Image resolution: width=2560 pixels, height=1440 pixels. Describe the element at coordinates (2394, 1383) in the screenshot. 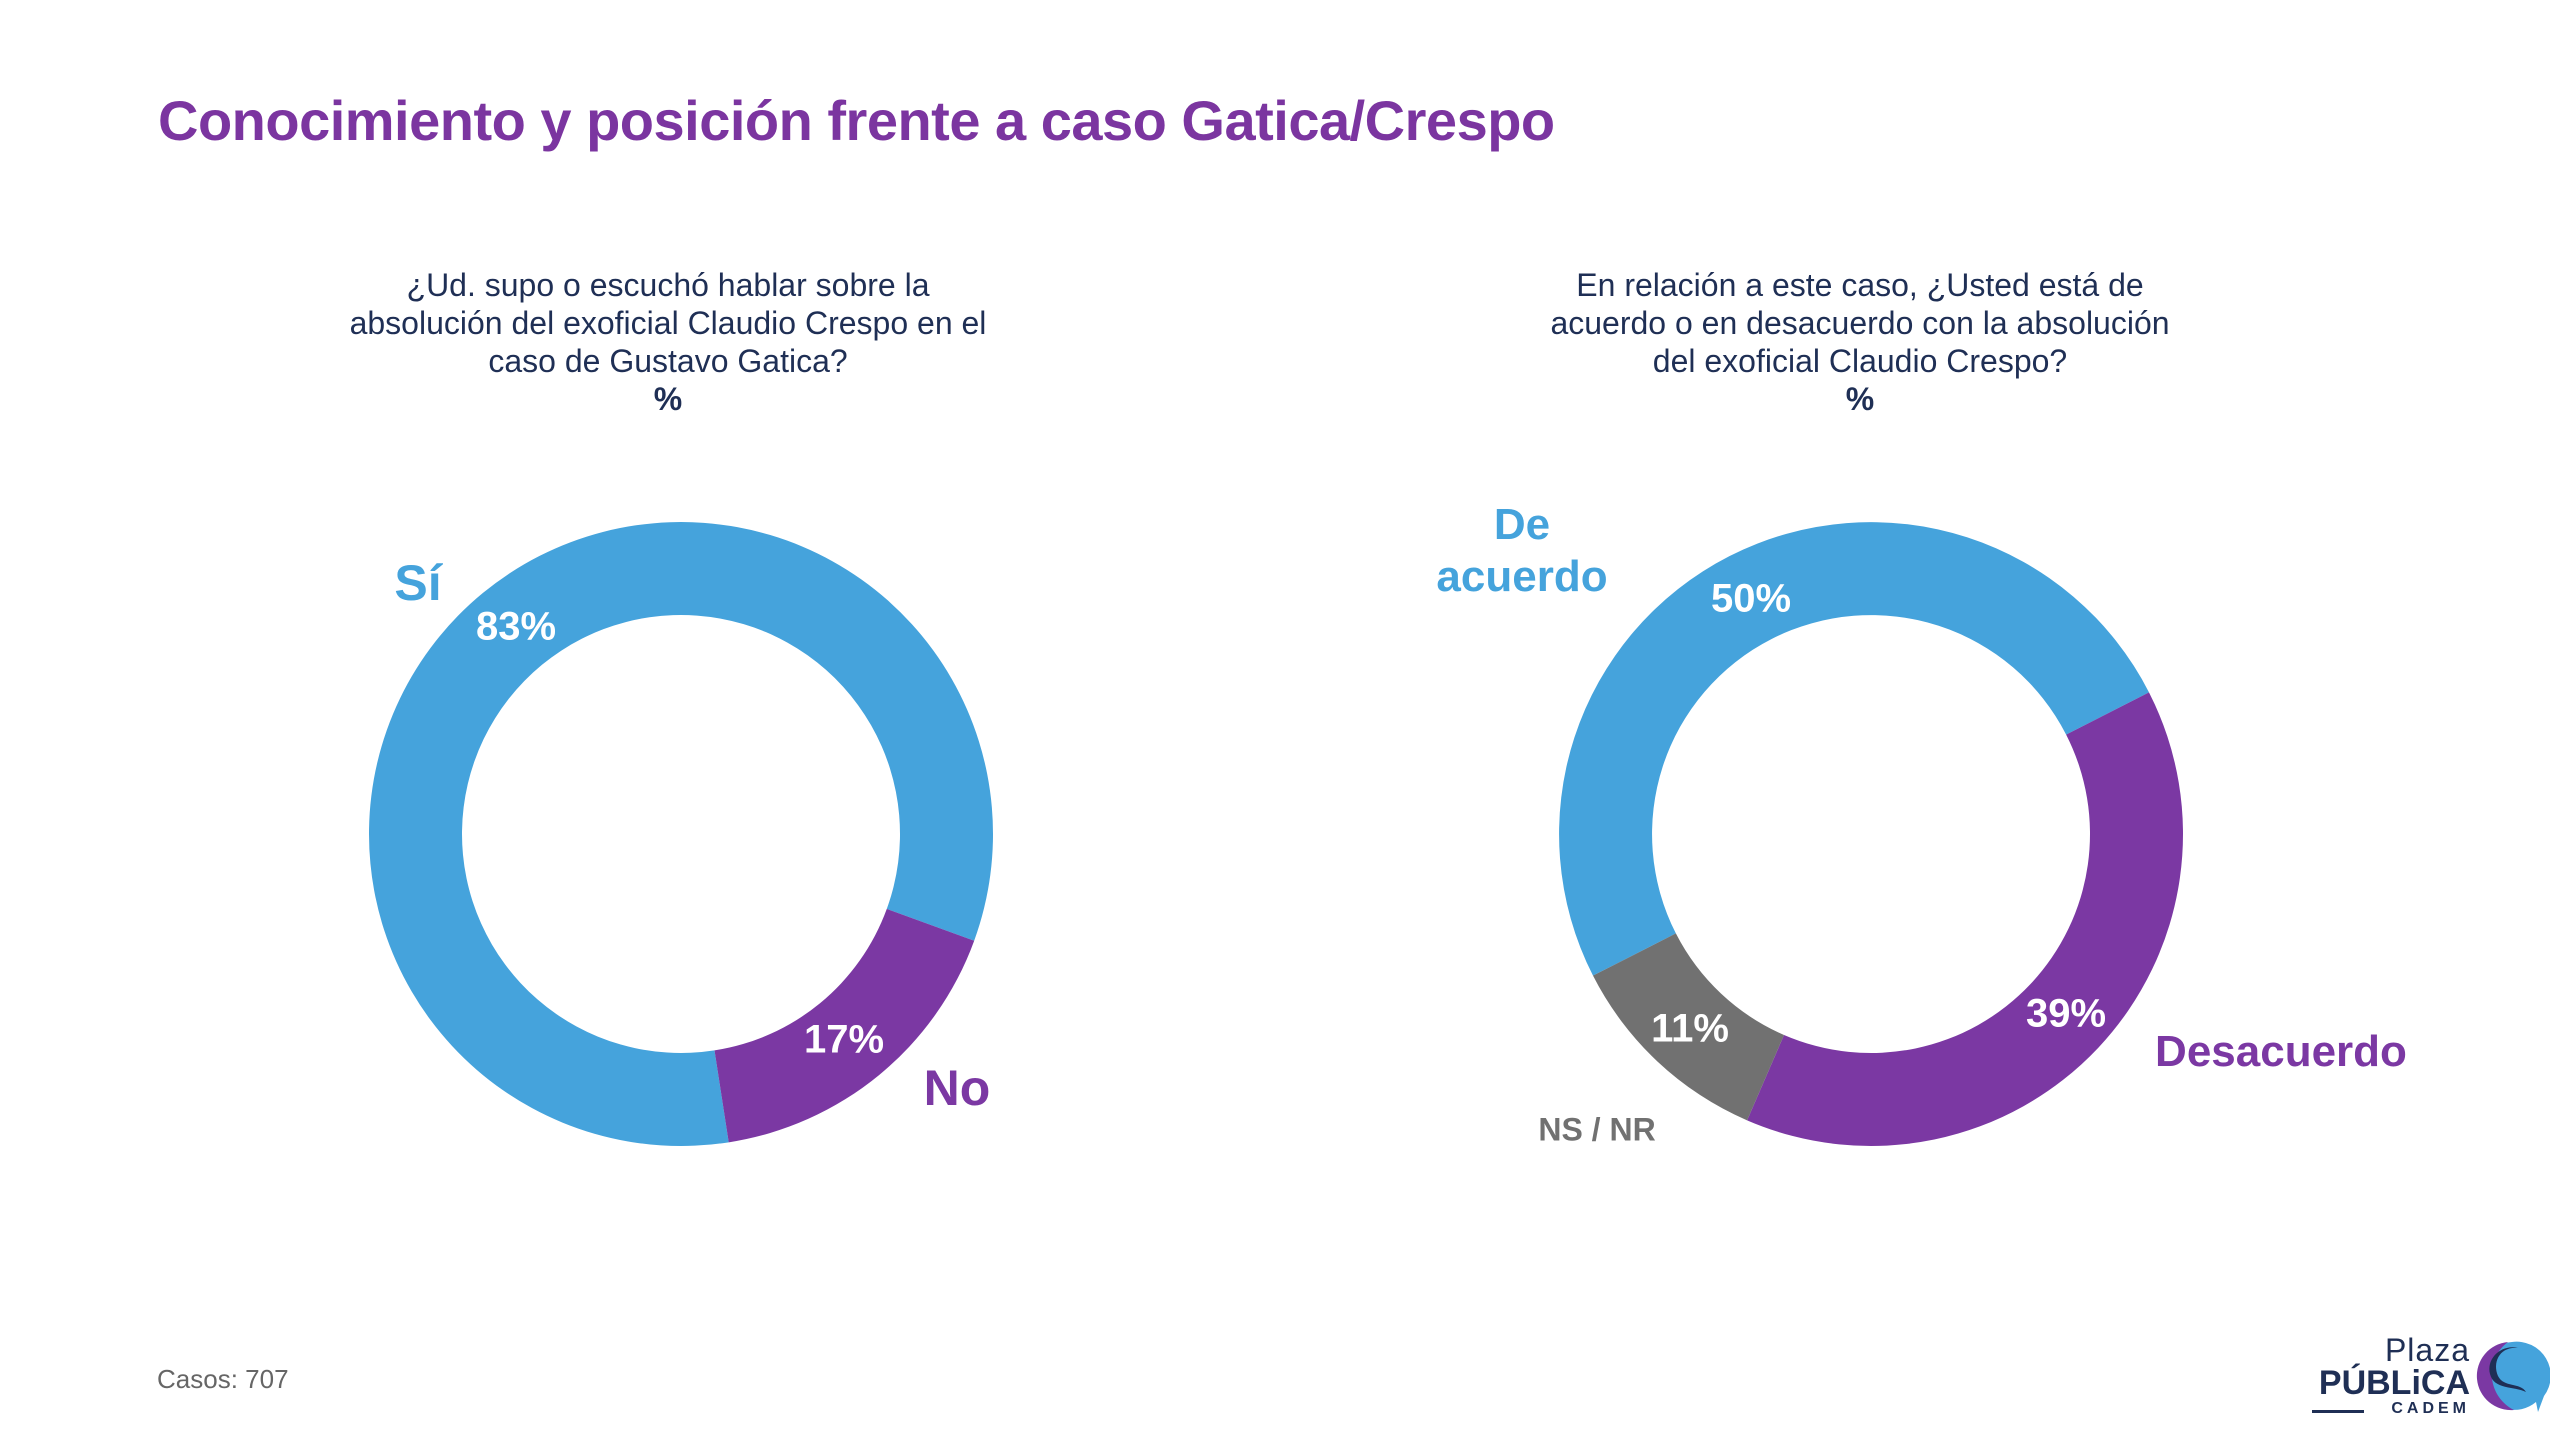

I see `logo-text-publica: PÚBLiCA` at that location.